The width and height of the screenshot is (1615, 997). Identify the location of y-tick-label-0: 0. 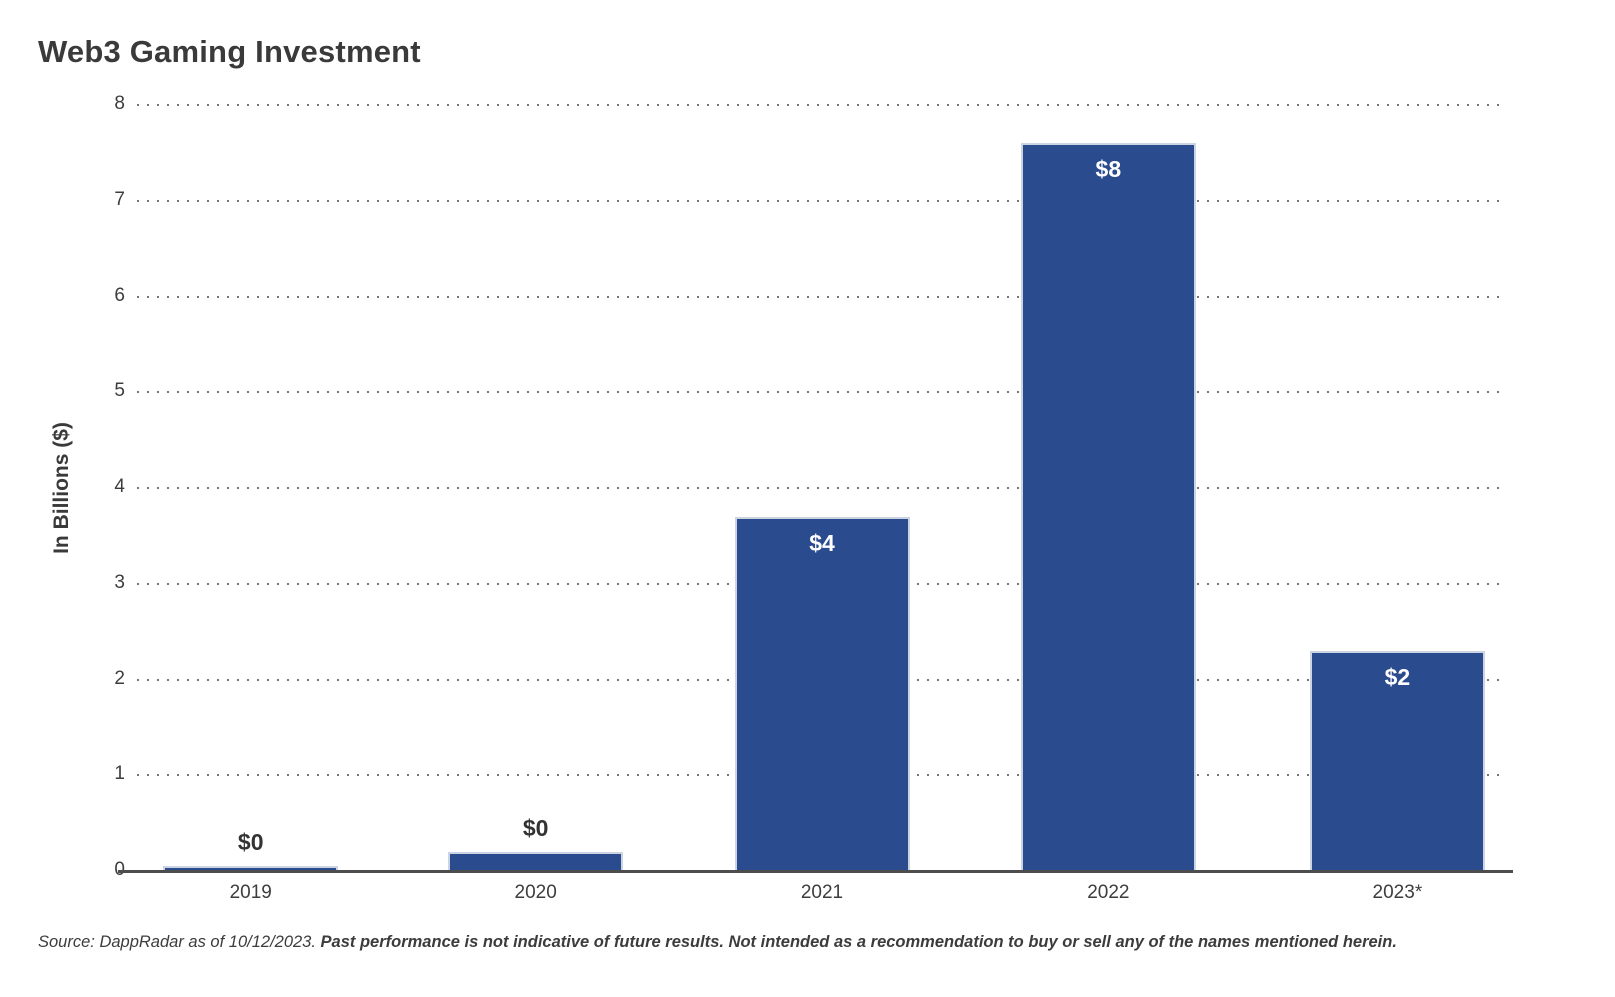
(62, 870).